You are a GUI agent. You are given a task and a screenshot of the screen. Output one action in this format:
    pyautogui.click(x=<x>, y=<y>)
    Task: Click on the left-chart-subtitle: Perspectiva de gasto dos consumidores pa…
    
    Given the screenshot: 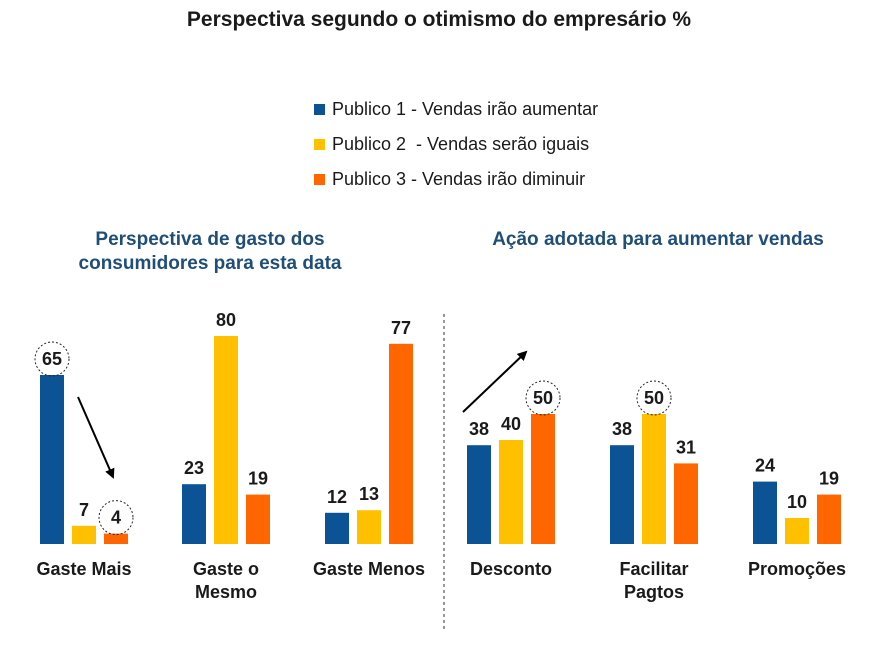 What is the action you would take?
    pyautogui.click(x=210, y=251)
    